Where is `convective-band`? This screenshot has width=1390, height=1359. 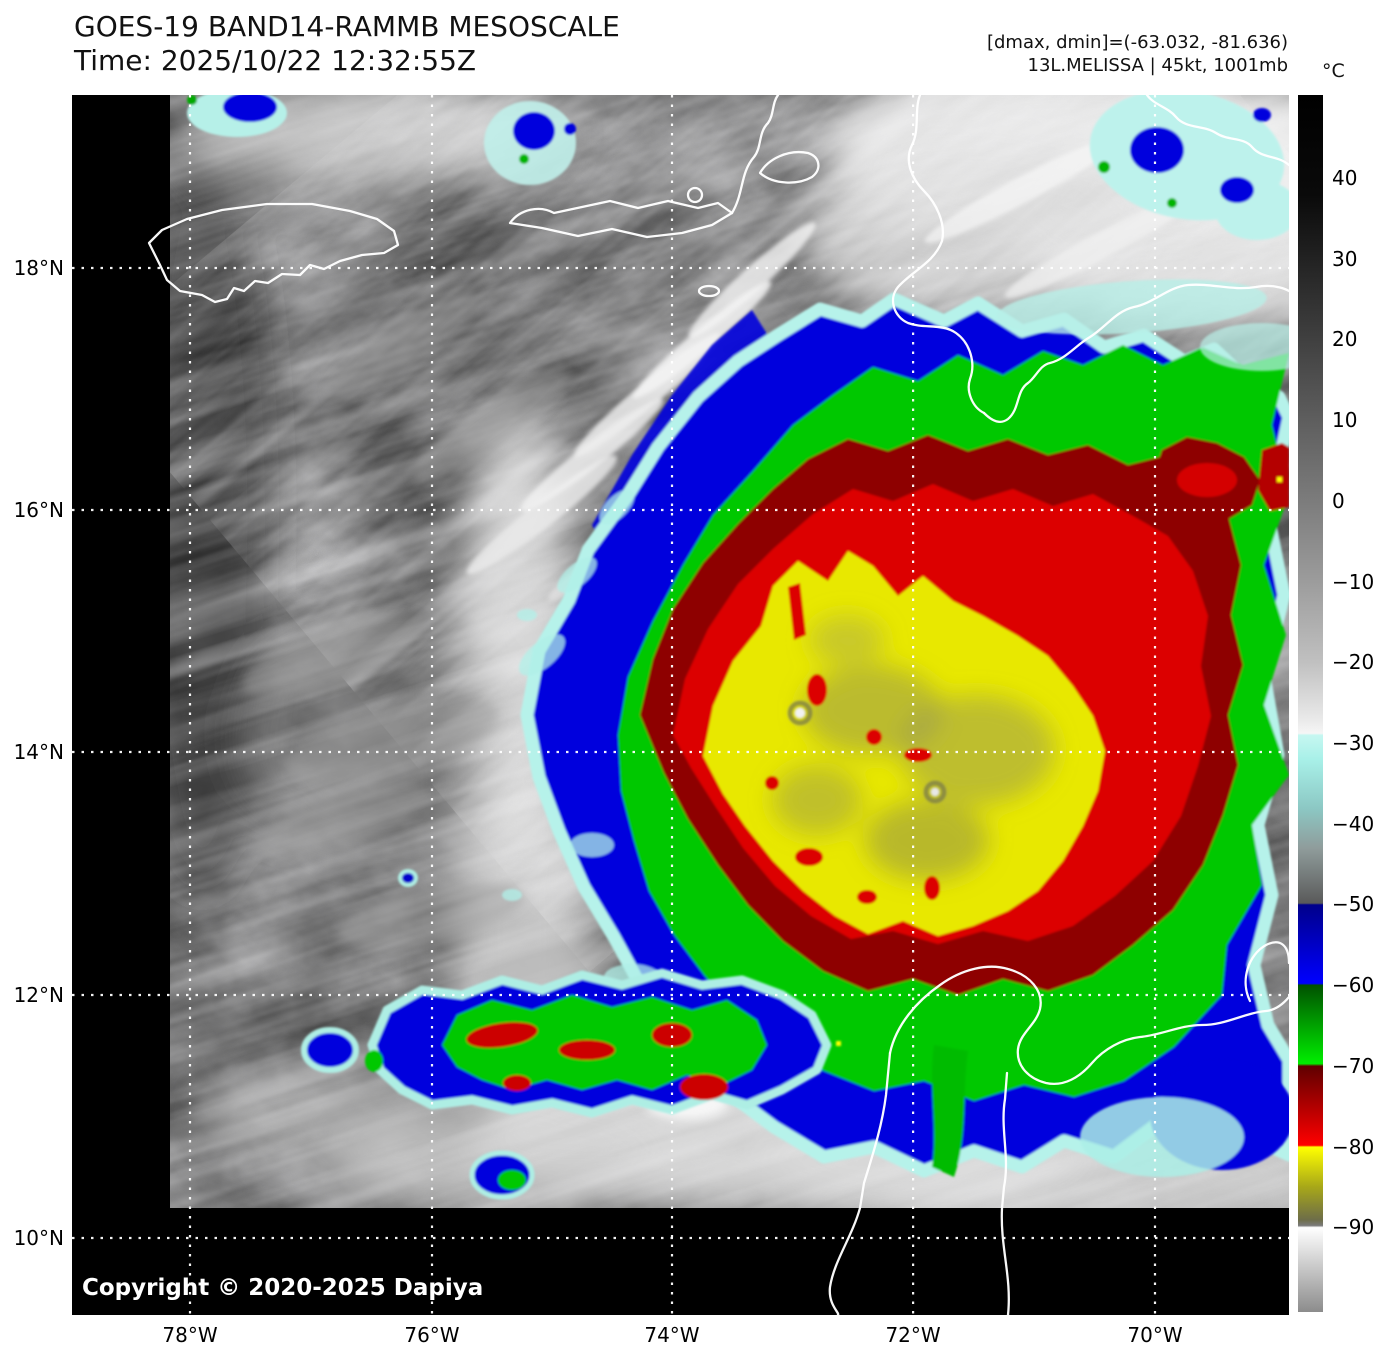
convective-band is located at coordinates (571, 1034).